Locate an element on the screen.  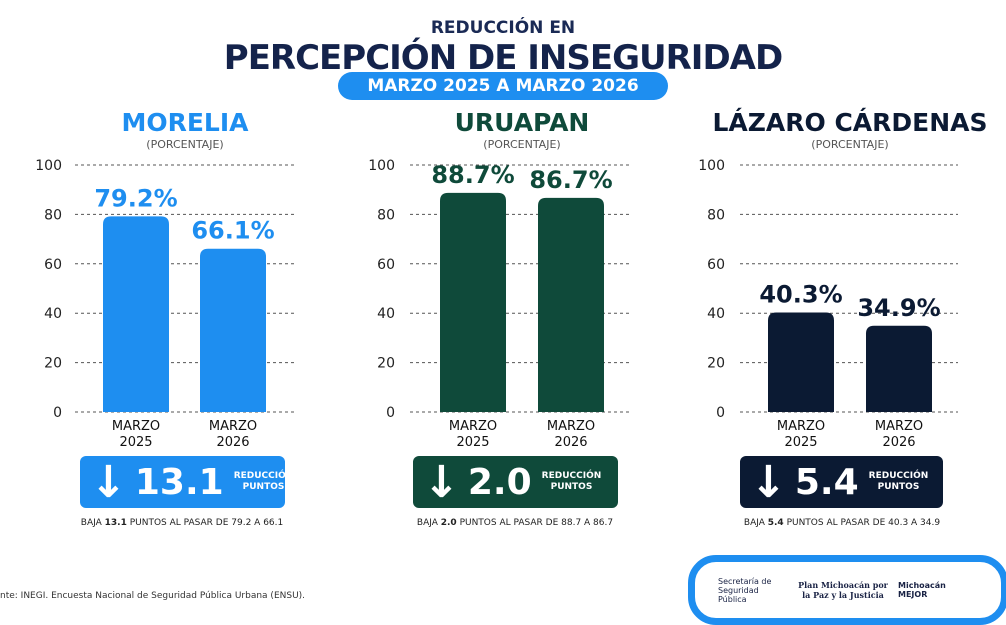
note-text: PUNTOS AL PASAR DE 79.2 A 66.1 is located at coordinates (205, 523).